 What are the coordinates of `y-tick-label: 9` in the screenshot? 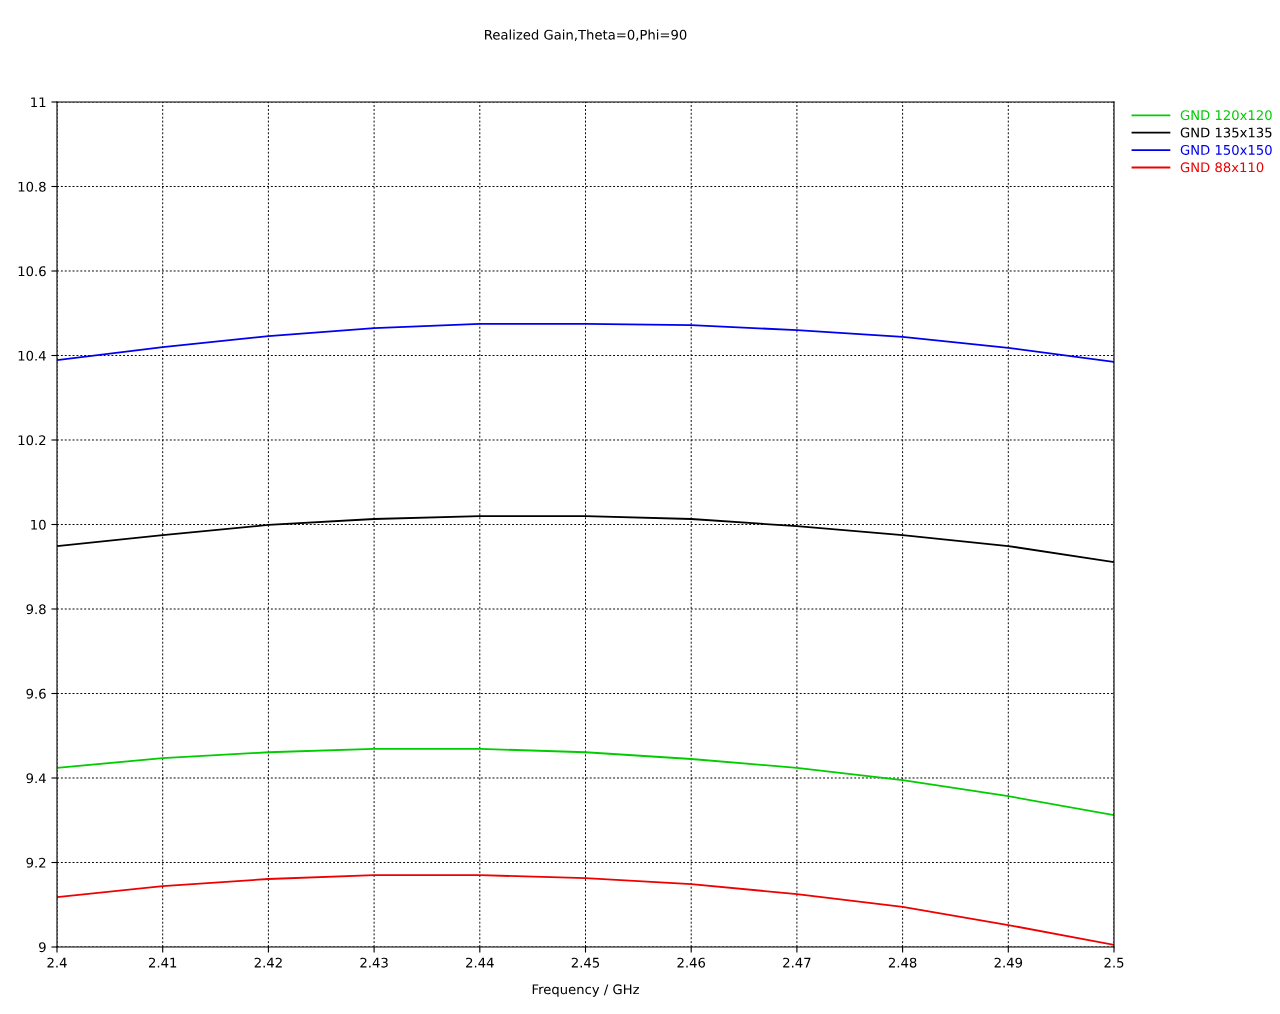 It's located at (42, 947).